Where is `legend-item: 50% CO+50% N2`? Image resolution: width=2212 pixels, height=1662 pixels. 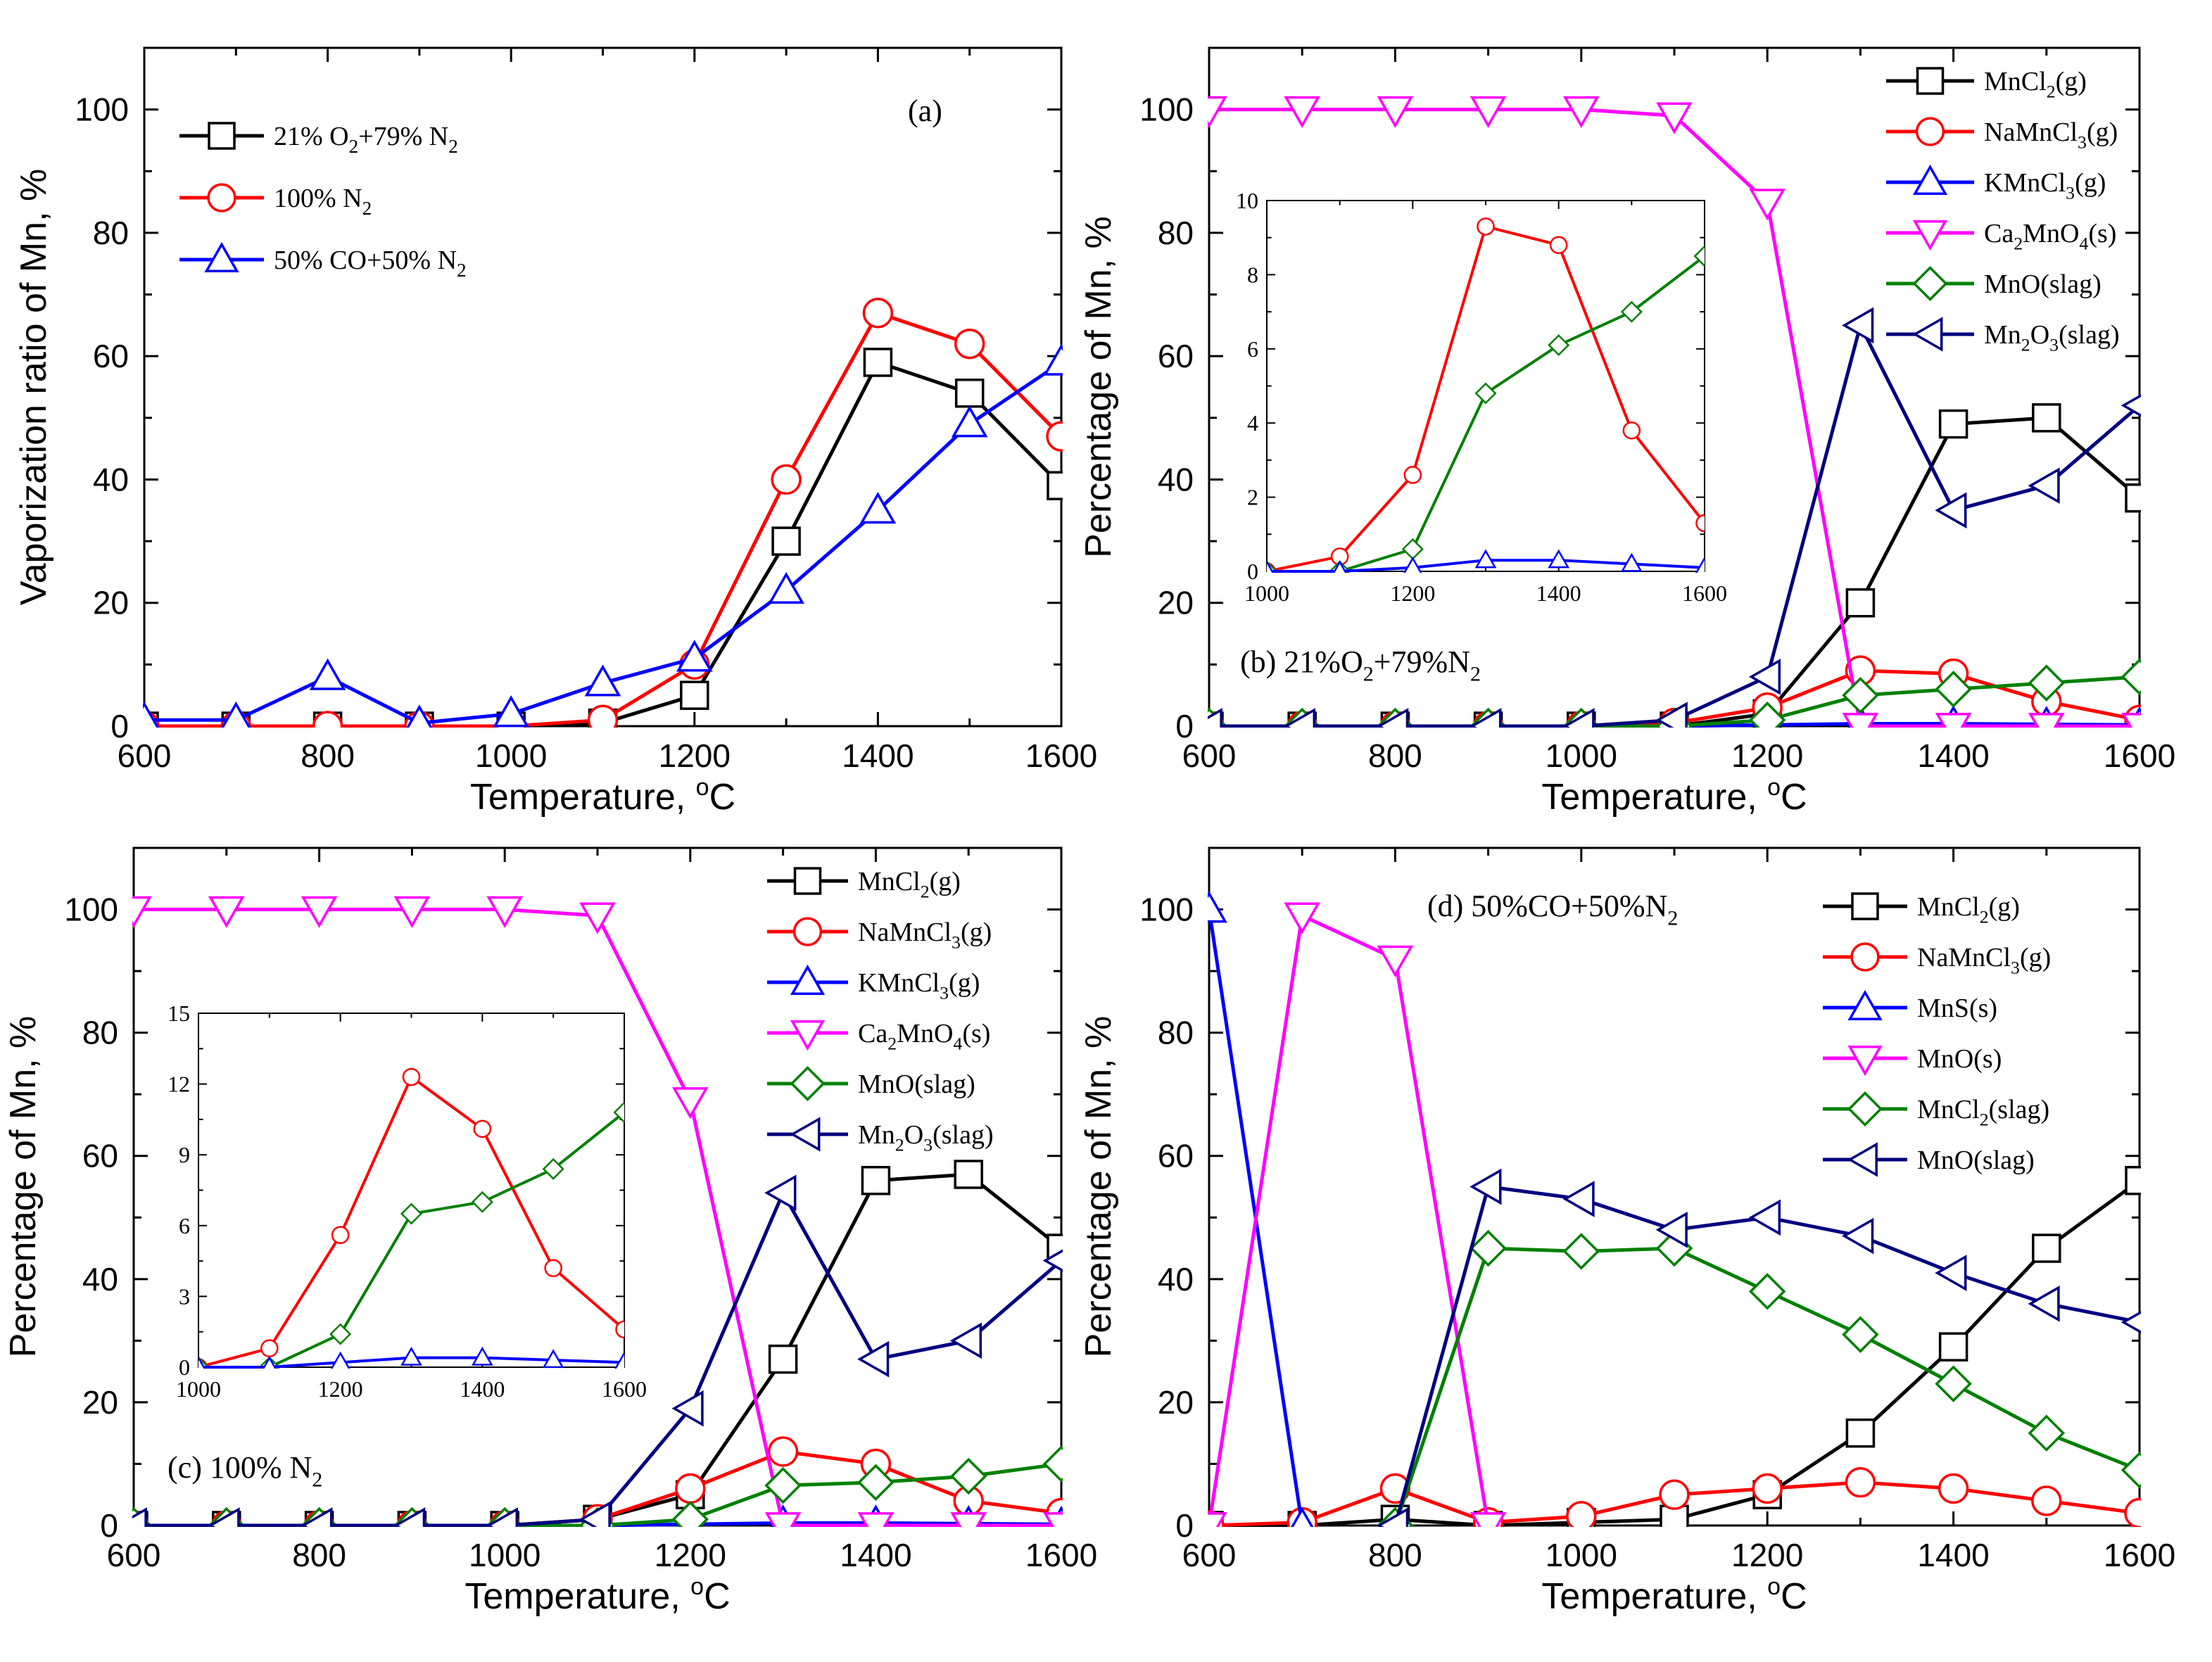
legend-item: 50% CO+50% N2 is located at coordinates (323, 261).